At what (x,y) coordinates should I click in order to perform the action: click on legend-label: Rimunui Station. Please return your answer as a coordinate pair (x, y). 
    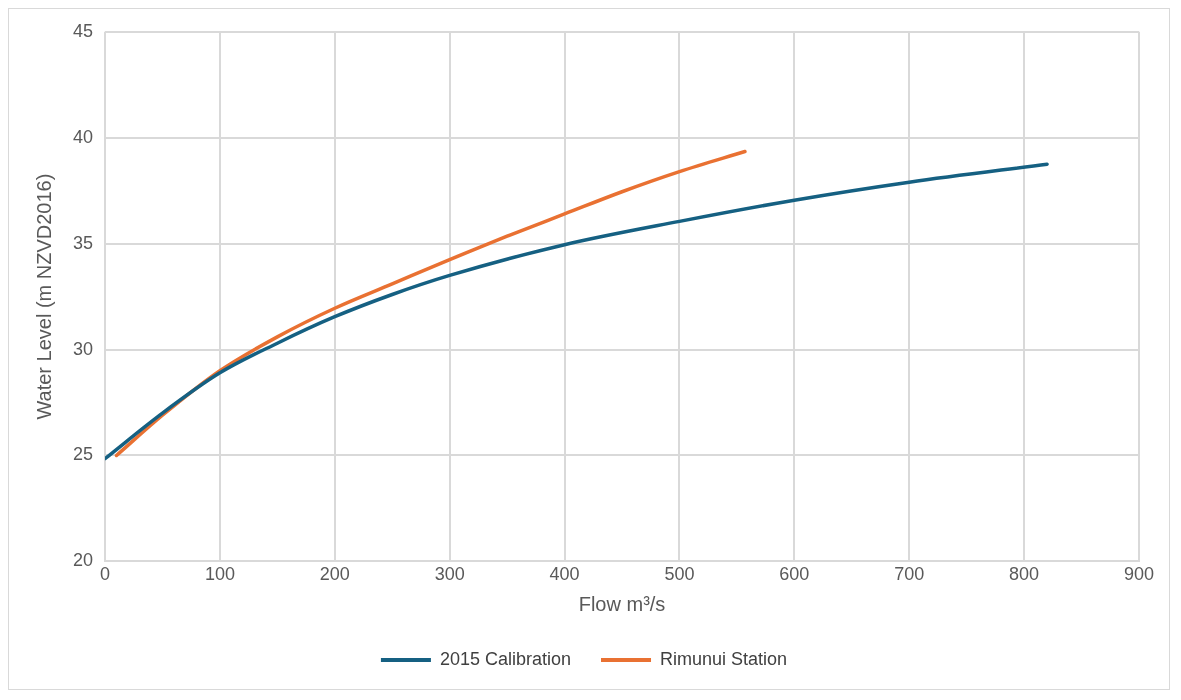
    Looking at the image, I should click on (724, 658).